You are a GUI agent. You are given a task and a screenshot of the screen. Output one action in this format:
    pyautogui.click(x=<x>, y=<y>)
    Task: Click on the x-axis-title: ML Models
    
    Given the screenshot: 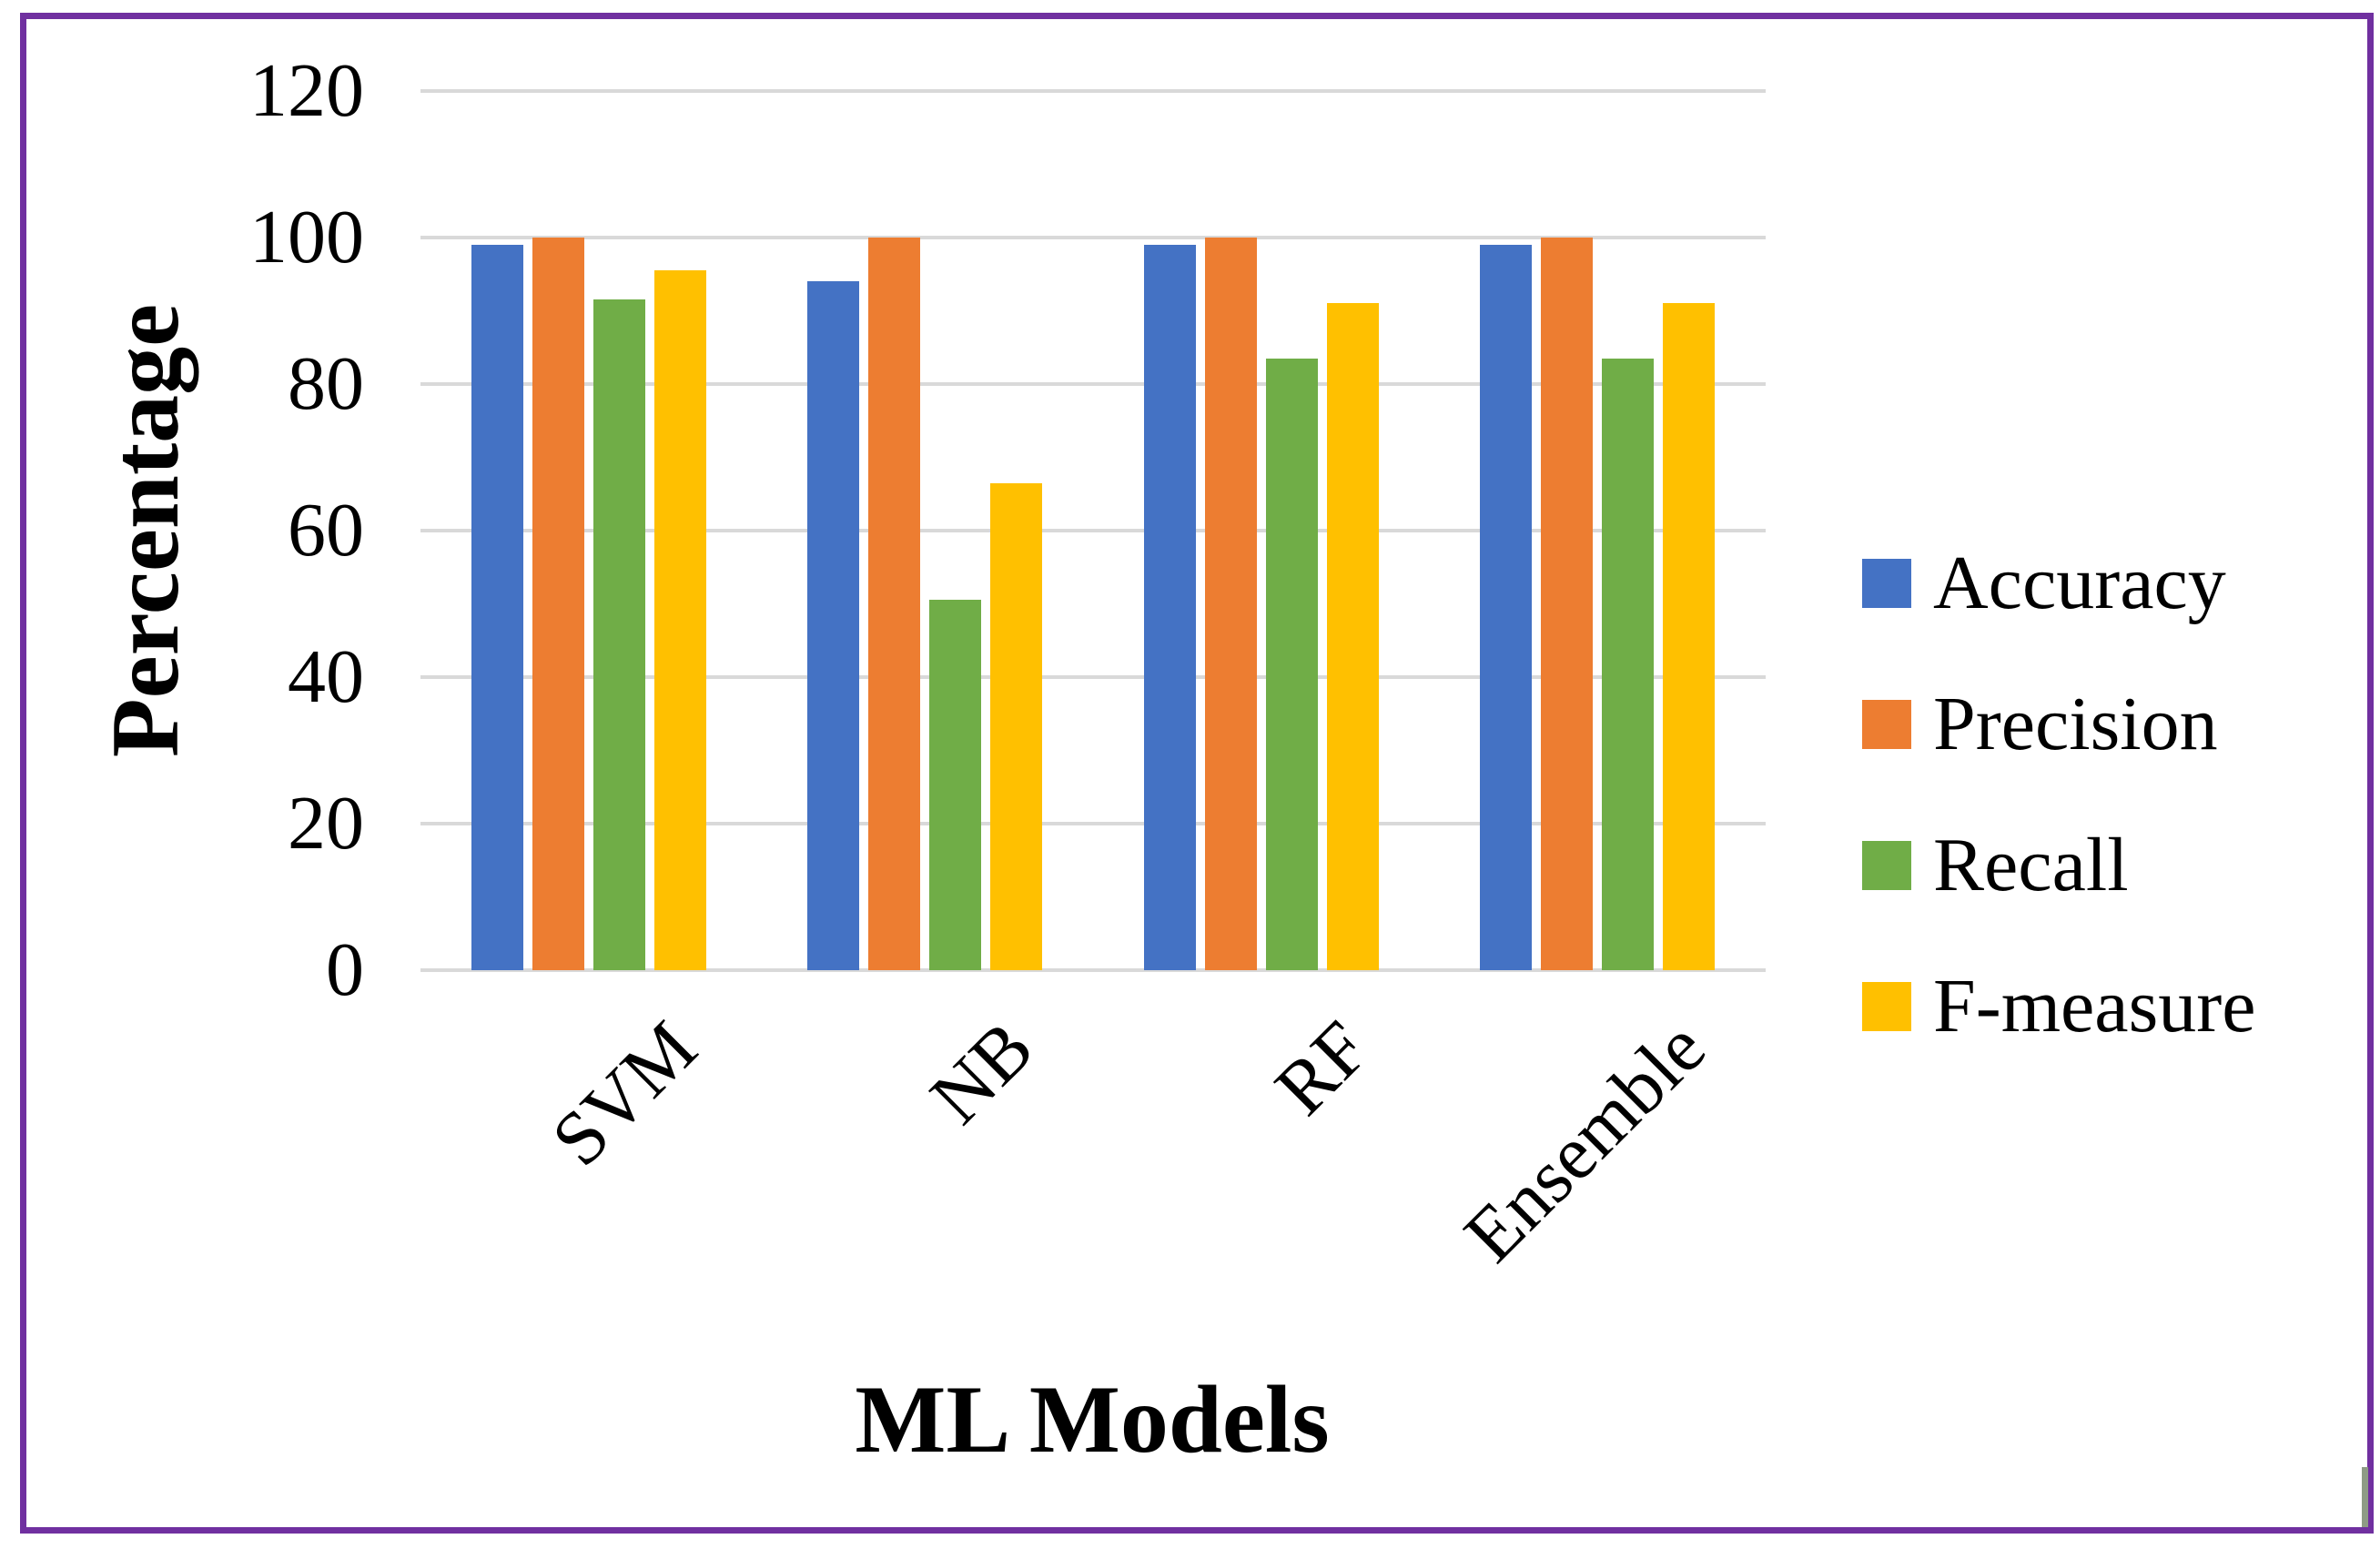 What is the action you would take?
    pyautogui.click(x=1093, y=1419)
    